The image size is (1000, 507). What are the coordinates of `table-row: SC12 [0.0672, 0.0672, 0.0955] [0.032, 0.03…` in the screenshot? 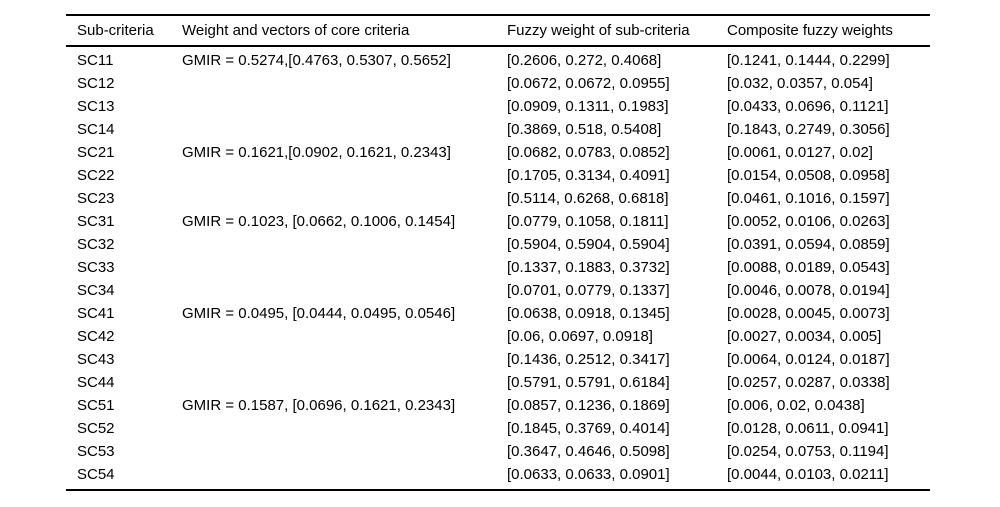 It's located at (498, 83).